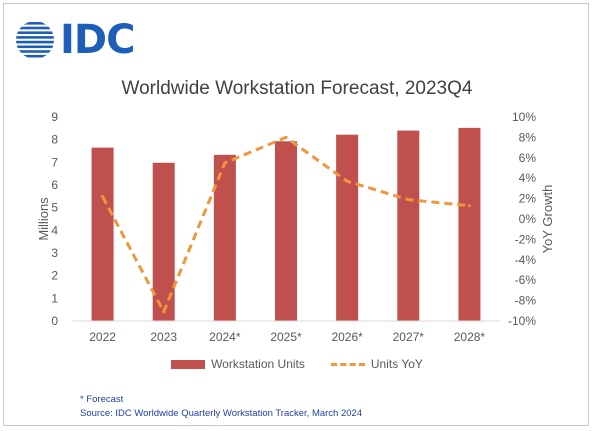  Describe the element at coordinates (470, 337) in the screenshot. I see `x-tick-label: 2028*` at that location.